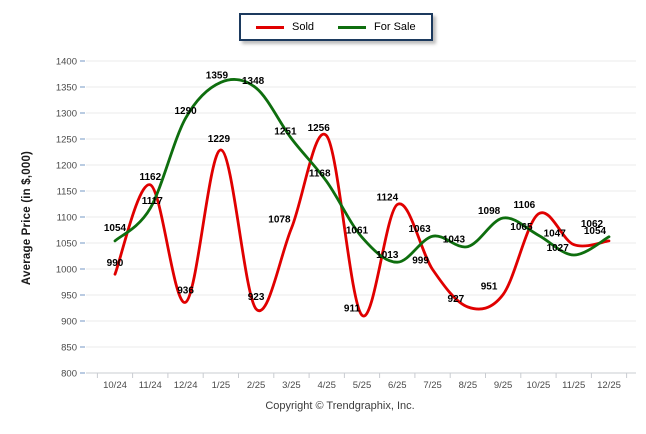  Describe the element at coordinates (285, 27) in the screenshot. I see `legend-item-sold: Sold` at that location.